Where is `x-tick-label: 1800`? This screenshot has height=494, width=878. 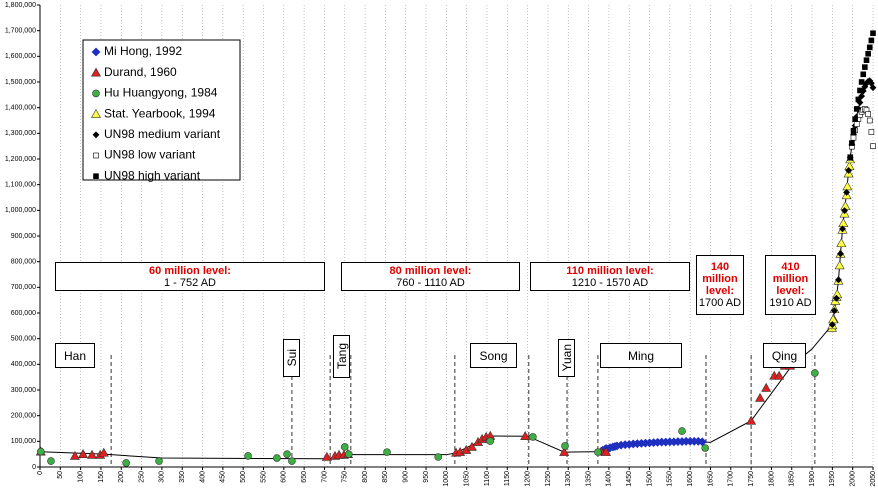
x-tick-label: 1800 is located at coordinates (771, 479).